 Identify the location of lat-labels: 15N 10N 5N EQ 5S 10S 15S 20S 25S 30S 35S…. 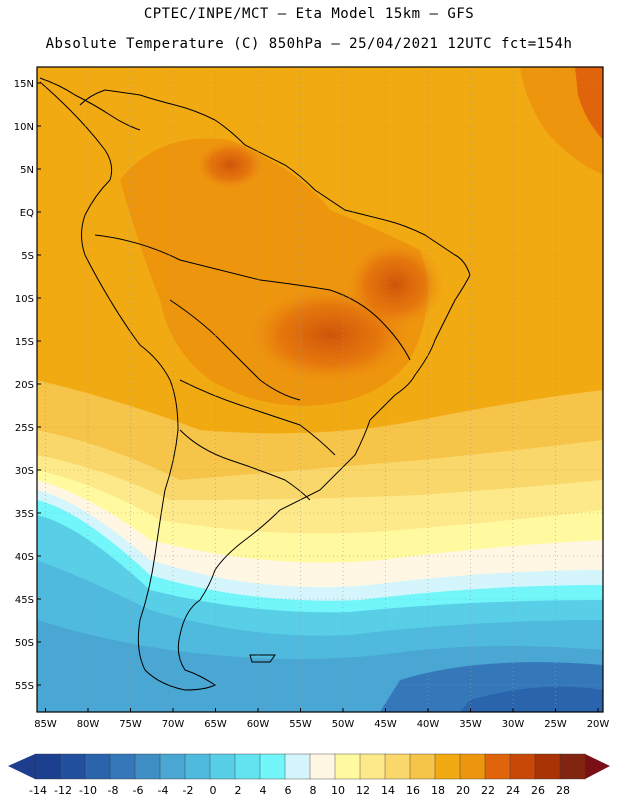
(24, 385).